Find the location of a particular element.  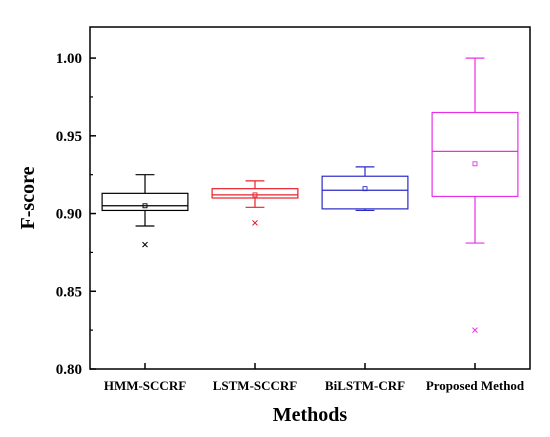

y-tick-label: 0.90 is located at coordinates (69, 215).